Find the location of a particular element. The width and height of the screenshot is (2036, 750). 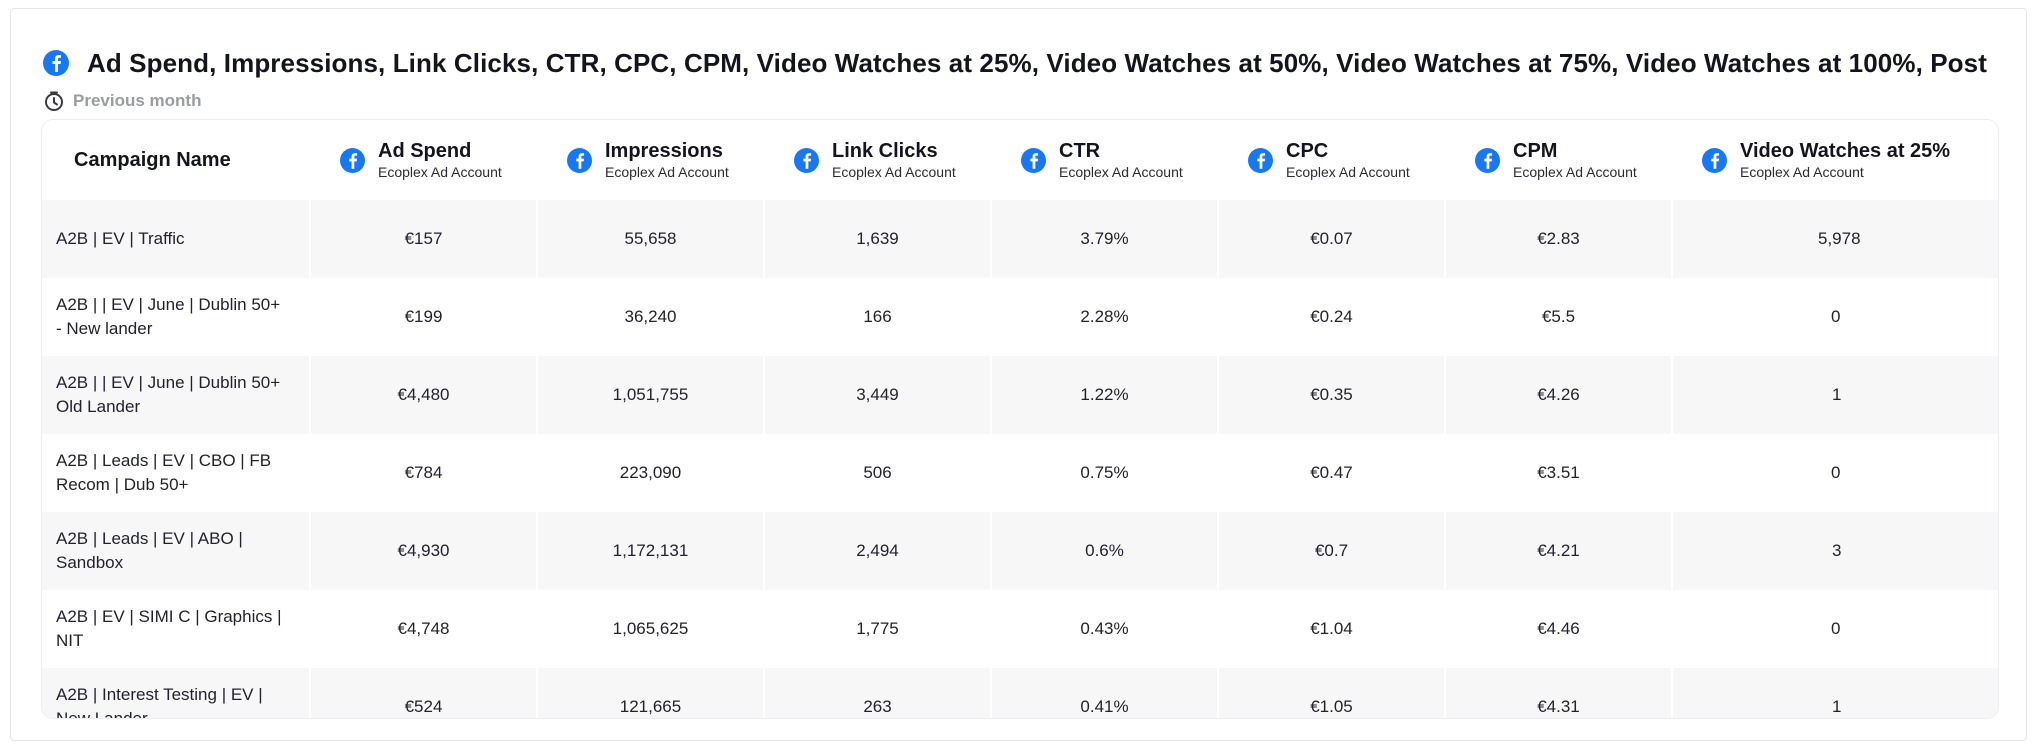

cell-ad-spend: €524 is located at coordinates (424, 693).